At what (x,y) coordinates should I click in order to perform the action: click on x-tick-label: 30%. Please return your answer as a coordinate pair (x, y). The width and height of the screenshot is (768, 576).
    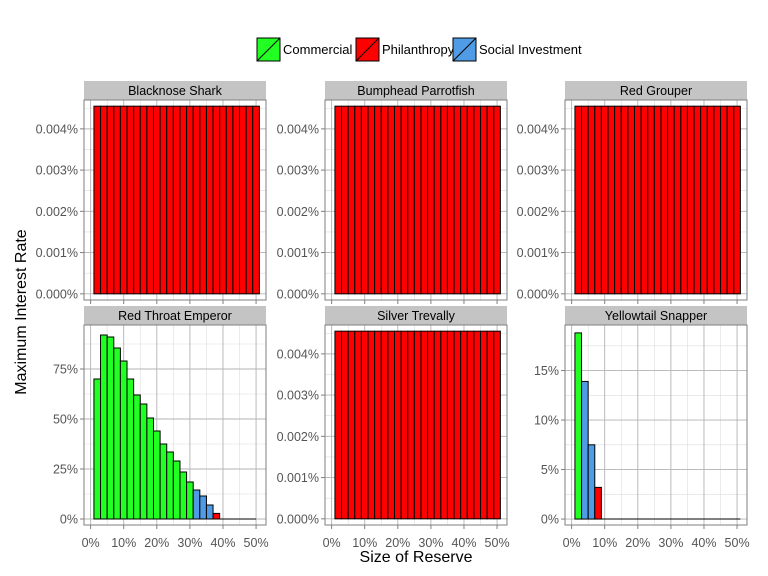
    Looking at the image, I should click on (670, 543).